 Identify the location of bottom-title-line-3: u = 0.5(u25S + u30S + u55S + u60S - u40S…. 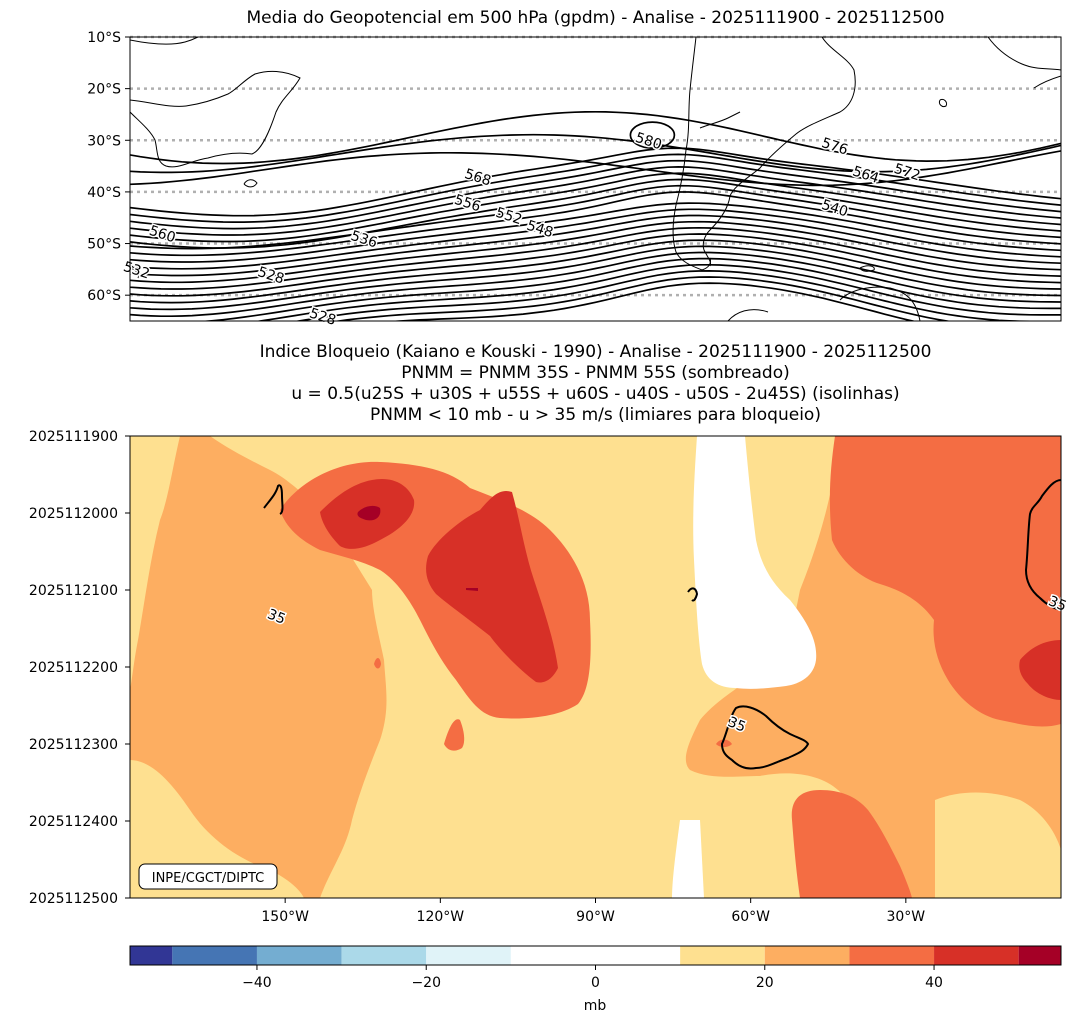
(595, 394).